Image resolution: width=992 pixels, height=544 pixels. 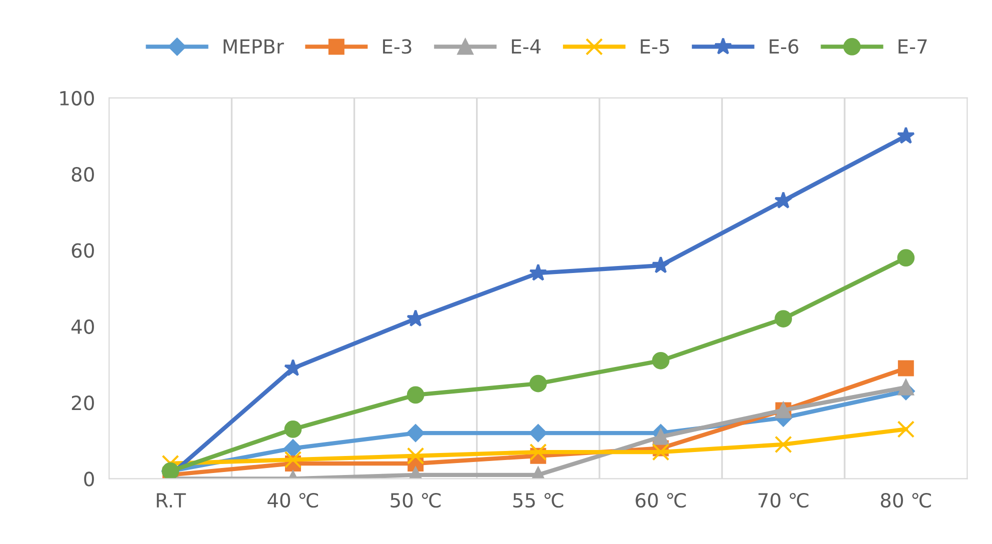 I want to click on legend-label: MEPBr, so click(x=254, y=46).